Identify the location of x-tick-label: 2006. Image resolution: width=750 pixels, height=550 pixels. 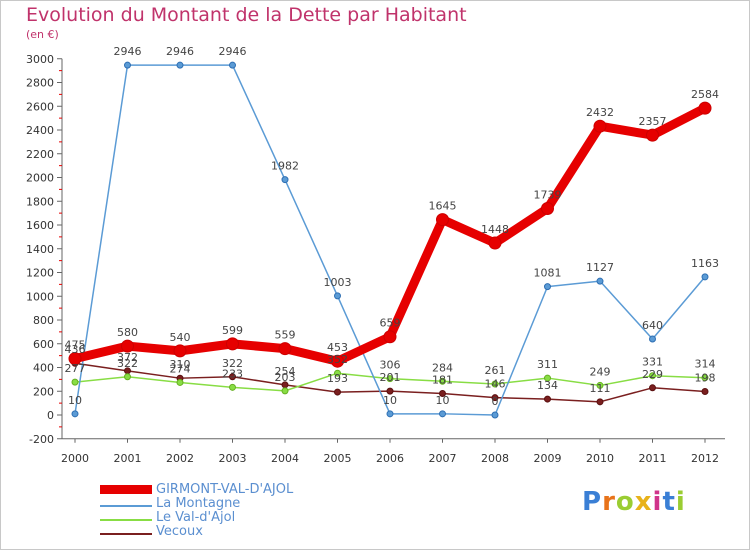
(390, 458).